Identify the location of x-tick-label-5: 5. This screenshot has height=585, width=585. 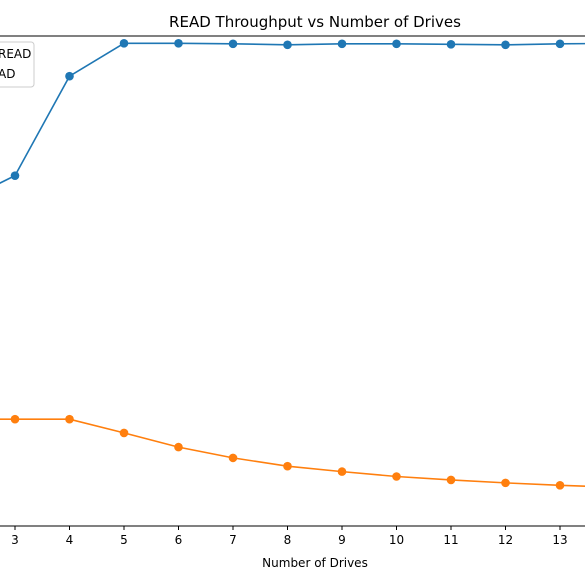
(124, 540).